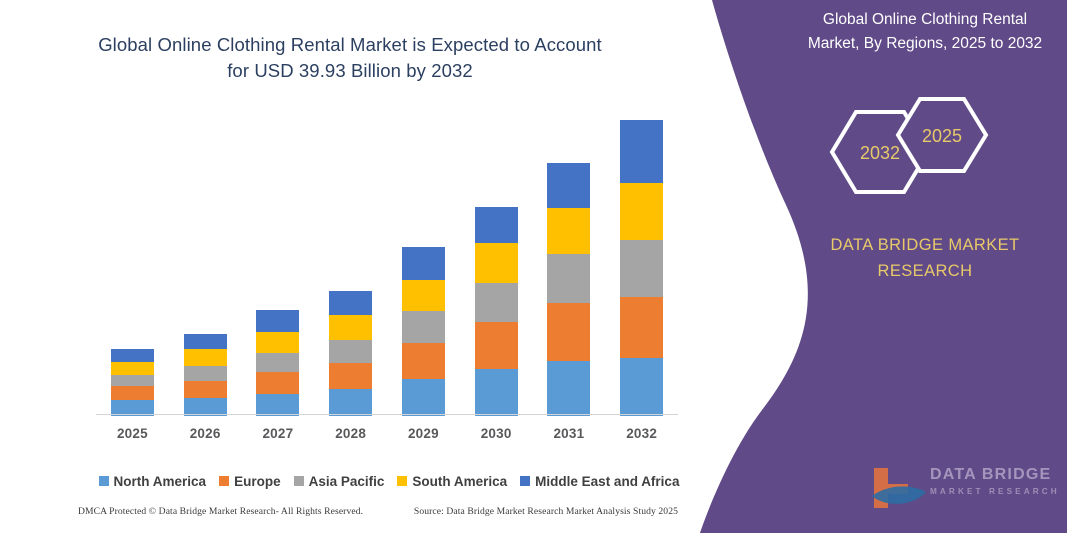 Image resolution: width=1067 pixels, height=533 pixels. I want to click on bar-group-2031, so click(569, 289).